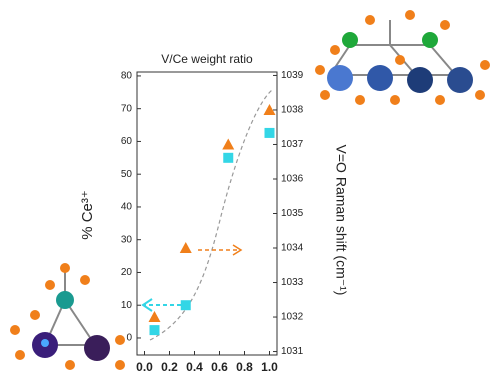 This screenshot has width=500, height=379. Describe the element at coordinates (269, 367) in the screenshot. I see `x-tick-label: 1.0` at that location.